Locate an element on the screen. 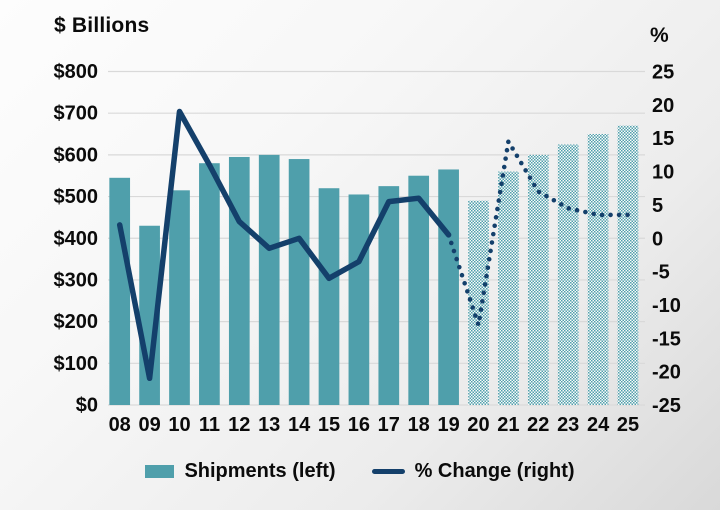  left-axis-tick-label: $400 is located at coordinates (76, 239).